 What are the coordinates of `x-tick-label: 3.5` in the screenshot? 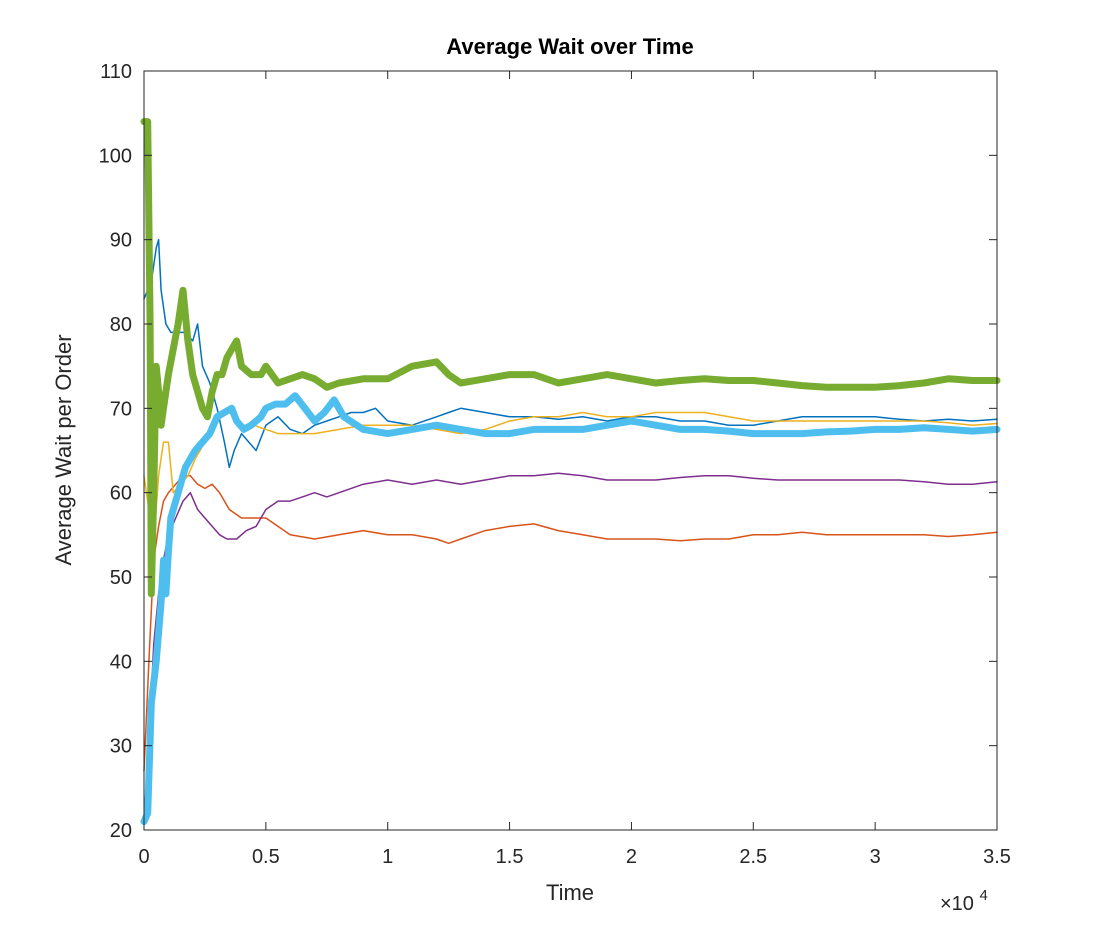 It's located at (997, 857).